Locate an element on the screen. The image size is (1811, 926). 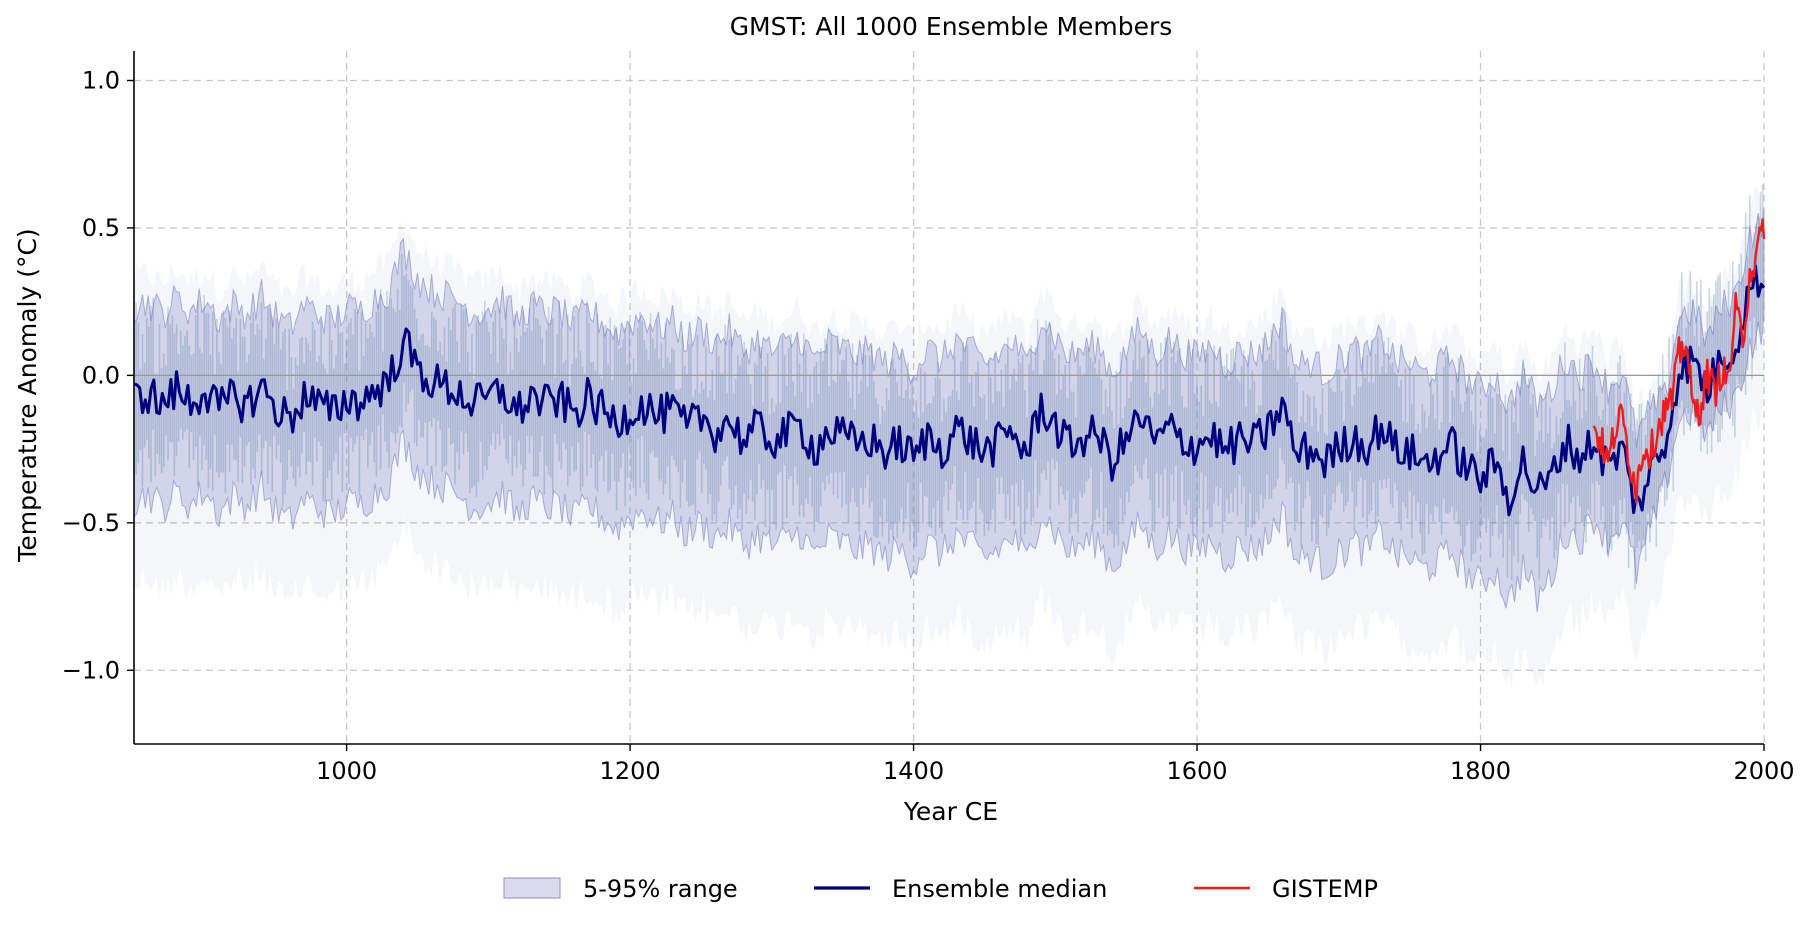
legend-label-range: 5-95% range is located at coordinates (660, 889).